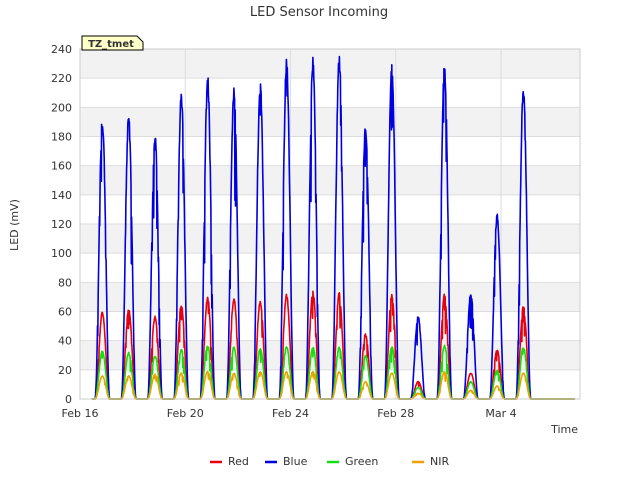 The height and width of the screenshot is (480, 640). Describe the element at coordinates (65, 312) in the screenshot. I see `y-tick-label: 60` at that location.